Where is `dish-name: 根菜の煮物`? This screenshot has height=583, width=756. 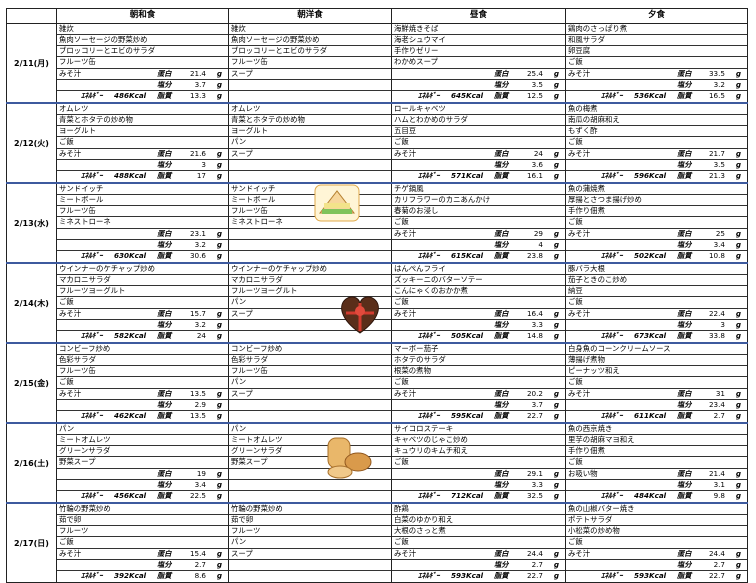 dish-name: 根菜の煮物 is located at coordinates (412, 371).